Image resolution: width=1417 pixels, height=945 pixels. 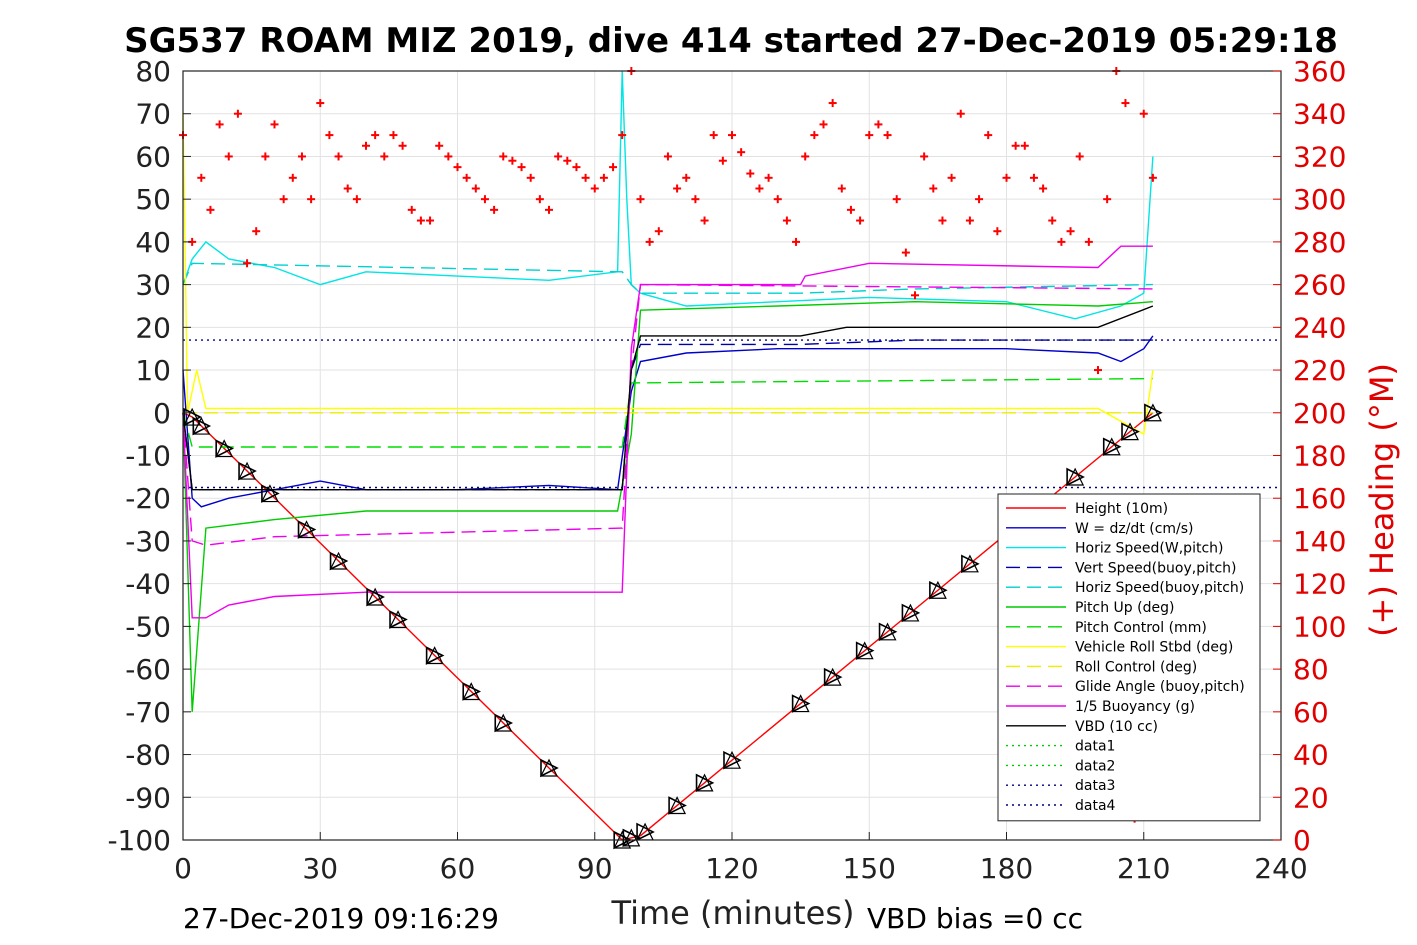 I want to click on y-tick-label: 30, so click(x=153, y=285).